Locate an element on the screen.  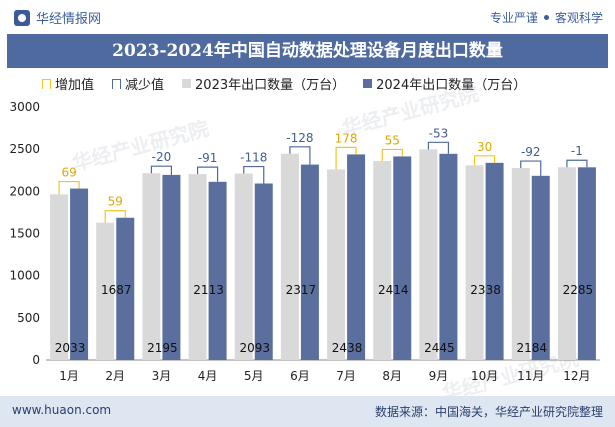
y-tick-label: 1000 is located at coordinates (24, 276).